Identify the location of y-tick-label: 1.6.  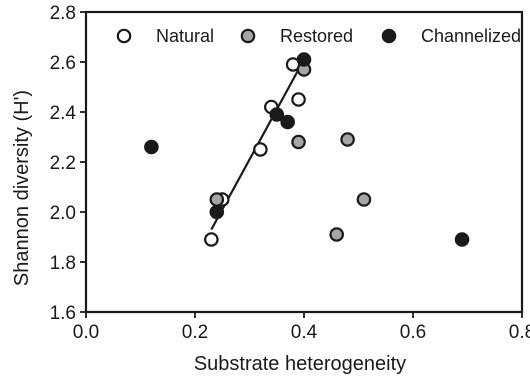
(63, 313).